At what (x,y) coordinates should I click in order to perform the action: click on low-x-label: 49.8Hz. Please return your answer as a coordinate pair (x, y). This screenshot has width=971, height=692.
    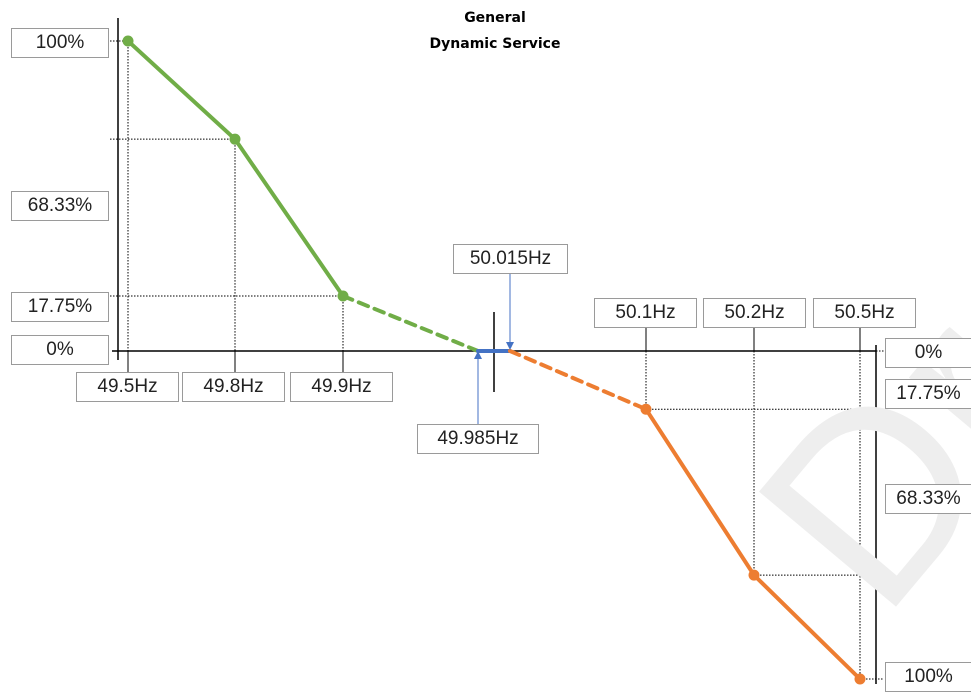
    Looking at the image, I should click on (233, 387).